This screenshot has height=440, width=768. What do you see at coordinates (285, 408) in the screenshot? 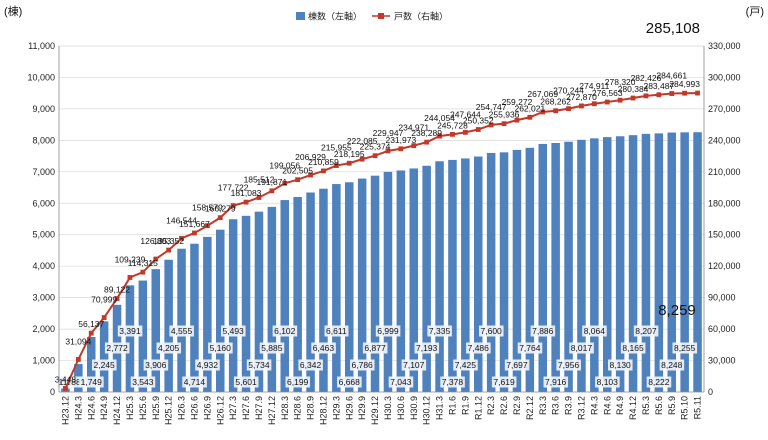
I see `x-axis-tick-label: H28.3` at bounding box center [285, 408].